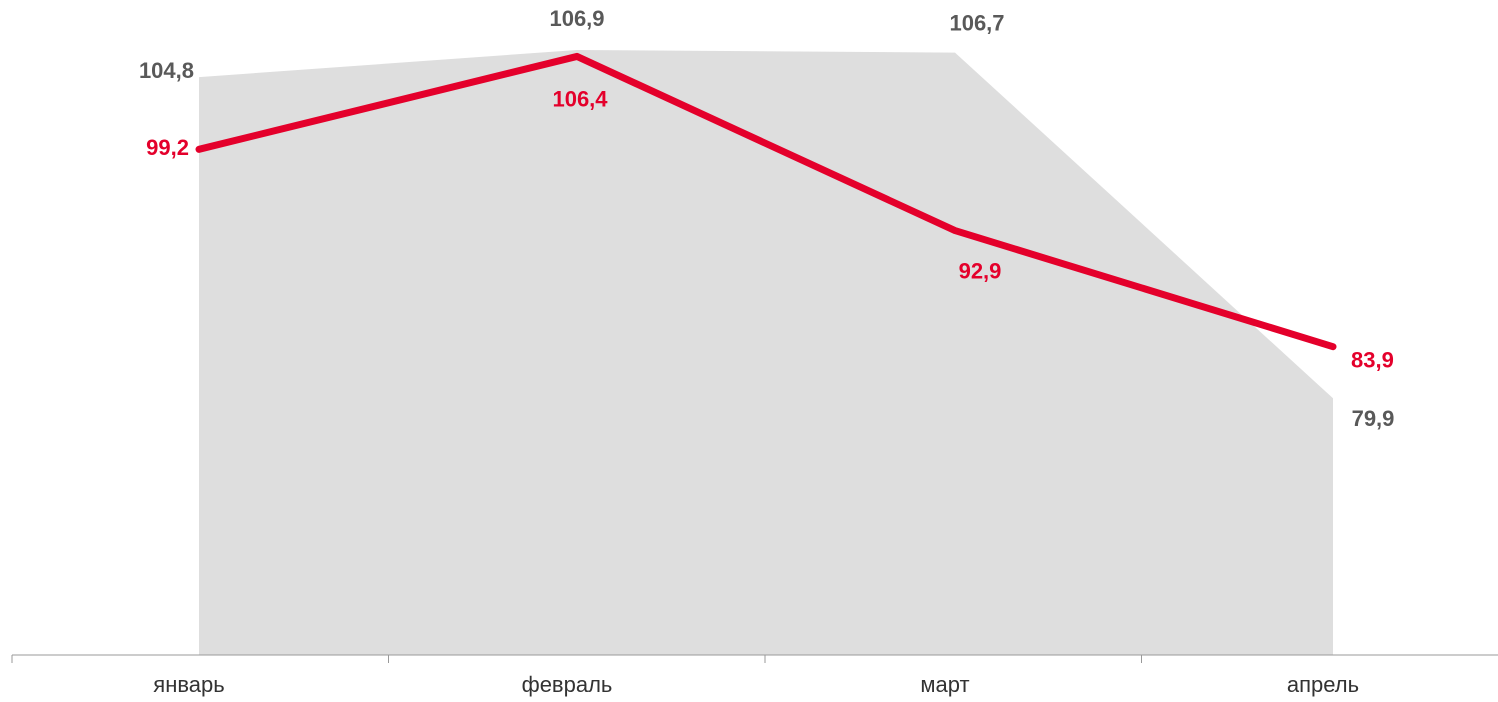  What do you see at coordinates (167, 147) in the screenshot?
I see `data-label: 99,2` at bounding box center [167, 147].